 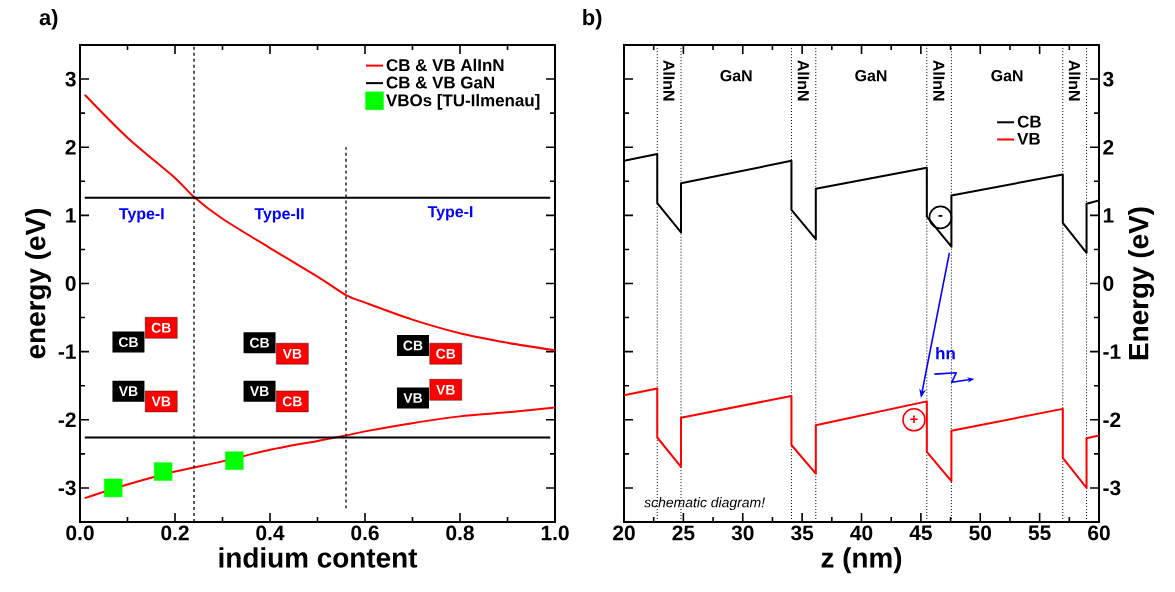 I want to click on x-tick-label: 35, so click(x=802, y=533).